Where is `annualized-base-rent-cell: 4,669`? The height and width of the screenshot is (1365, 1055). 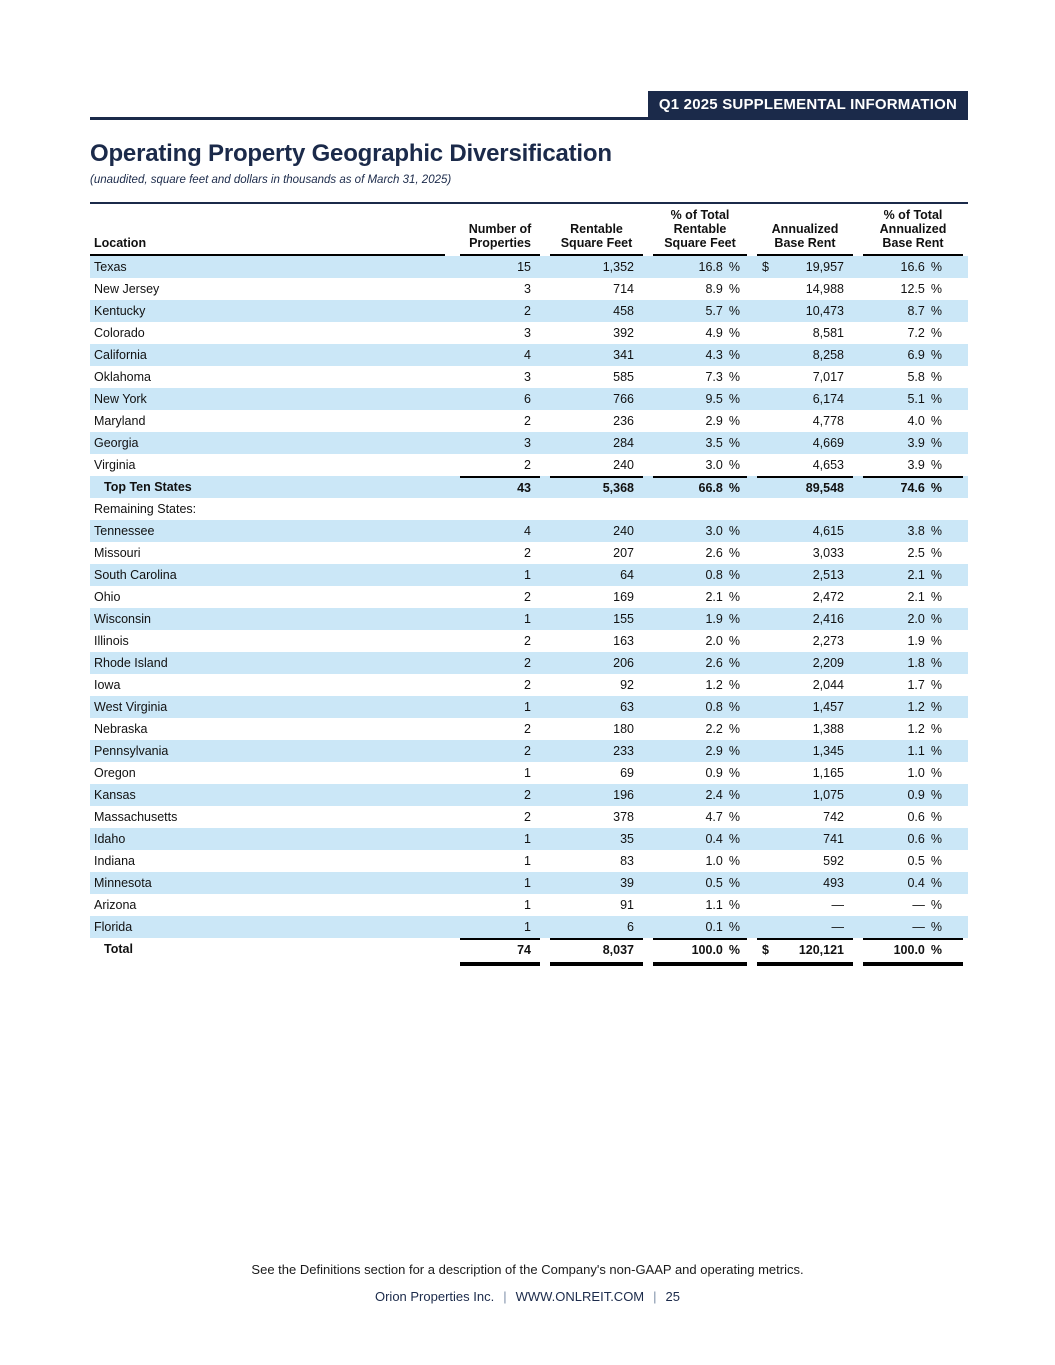
annualized-base-rent-cell: 4,669 is located at coordinates (828, 443).